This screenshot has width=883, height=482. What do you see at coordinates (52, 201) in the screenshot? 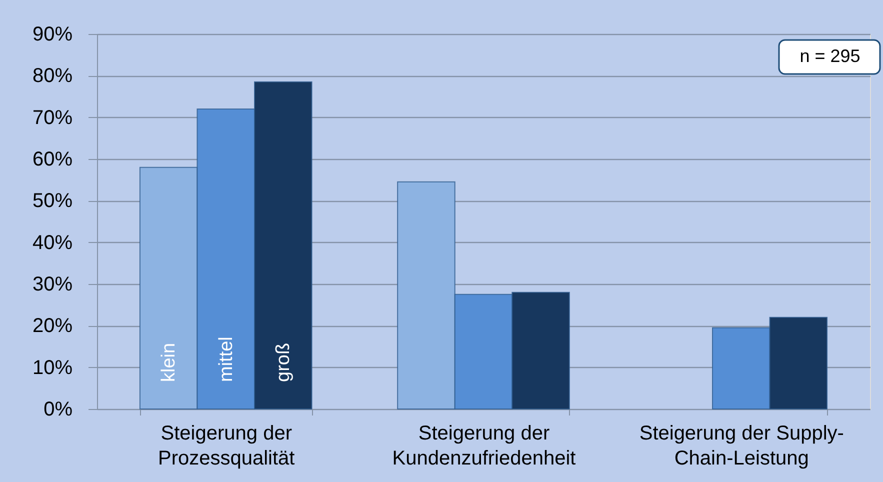
I see `y-tick-label: 50%` at bounding box center [52, 201].